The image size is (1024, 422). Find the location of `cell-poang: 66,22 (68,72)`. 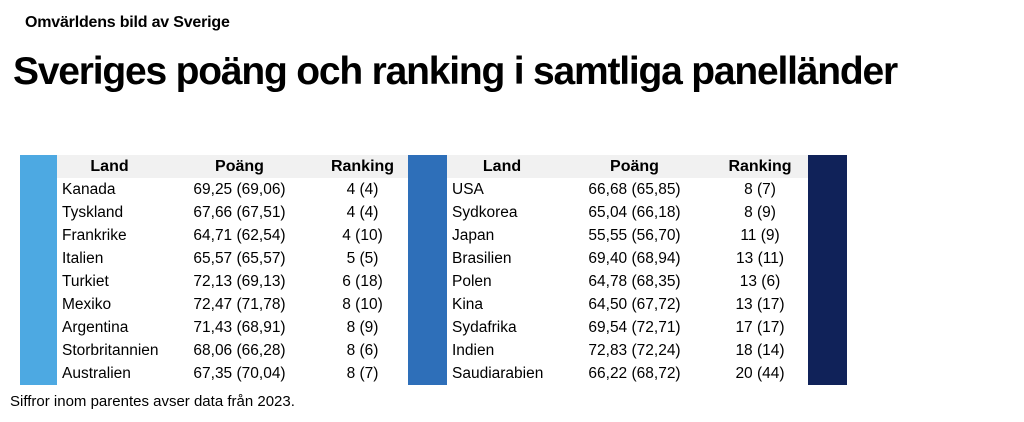

cell-poang: 66,22 (68,72) is located at coordinates (634, 373).